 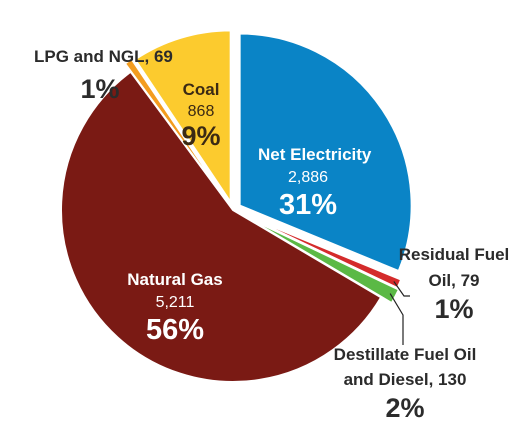 What do you see at coordinates (405, 408) in the screenshot?
I see `destillate-pct: 2%` at bounding box center [405, 408].